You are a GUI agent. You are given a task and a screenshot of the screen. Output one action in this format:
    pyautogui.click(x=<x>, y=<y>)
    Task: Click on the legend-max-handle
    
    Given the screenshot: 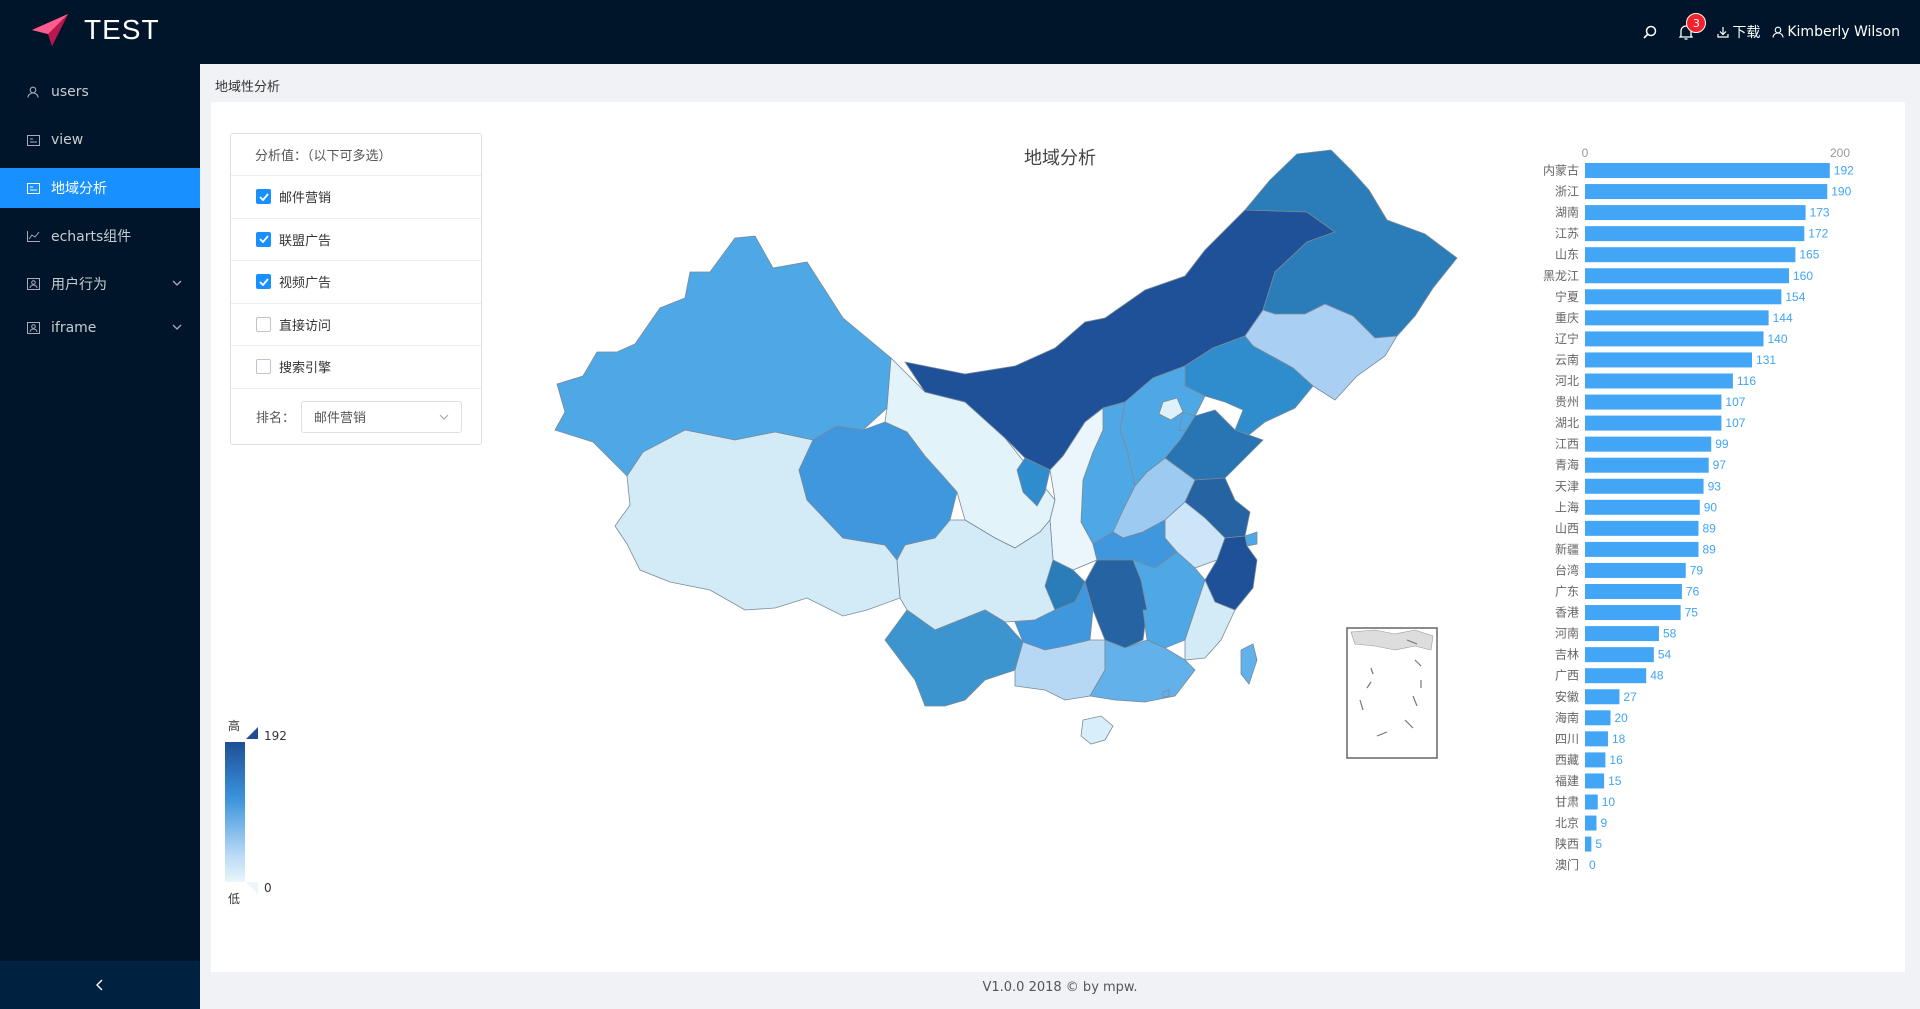 What is the action you would take?
    pyautogui.click(x=252, y=733)
    